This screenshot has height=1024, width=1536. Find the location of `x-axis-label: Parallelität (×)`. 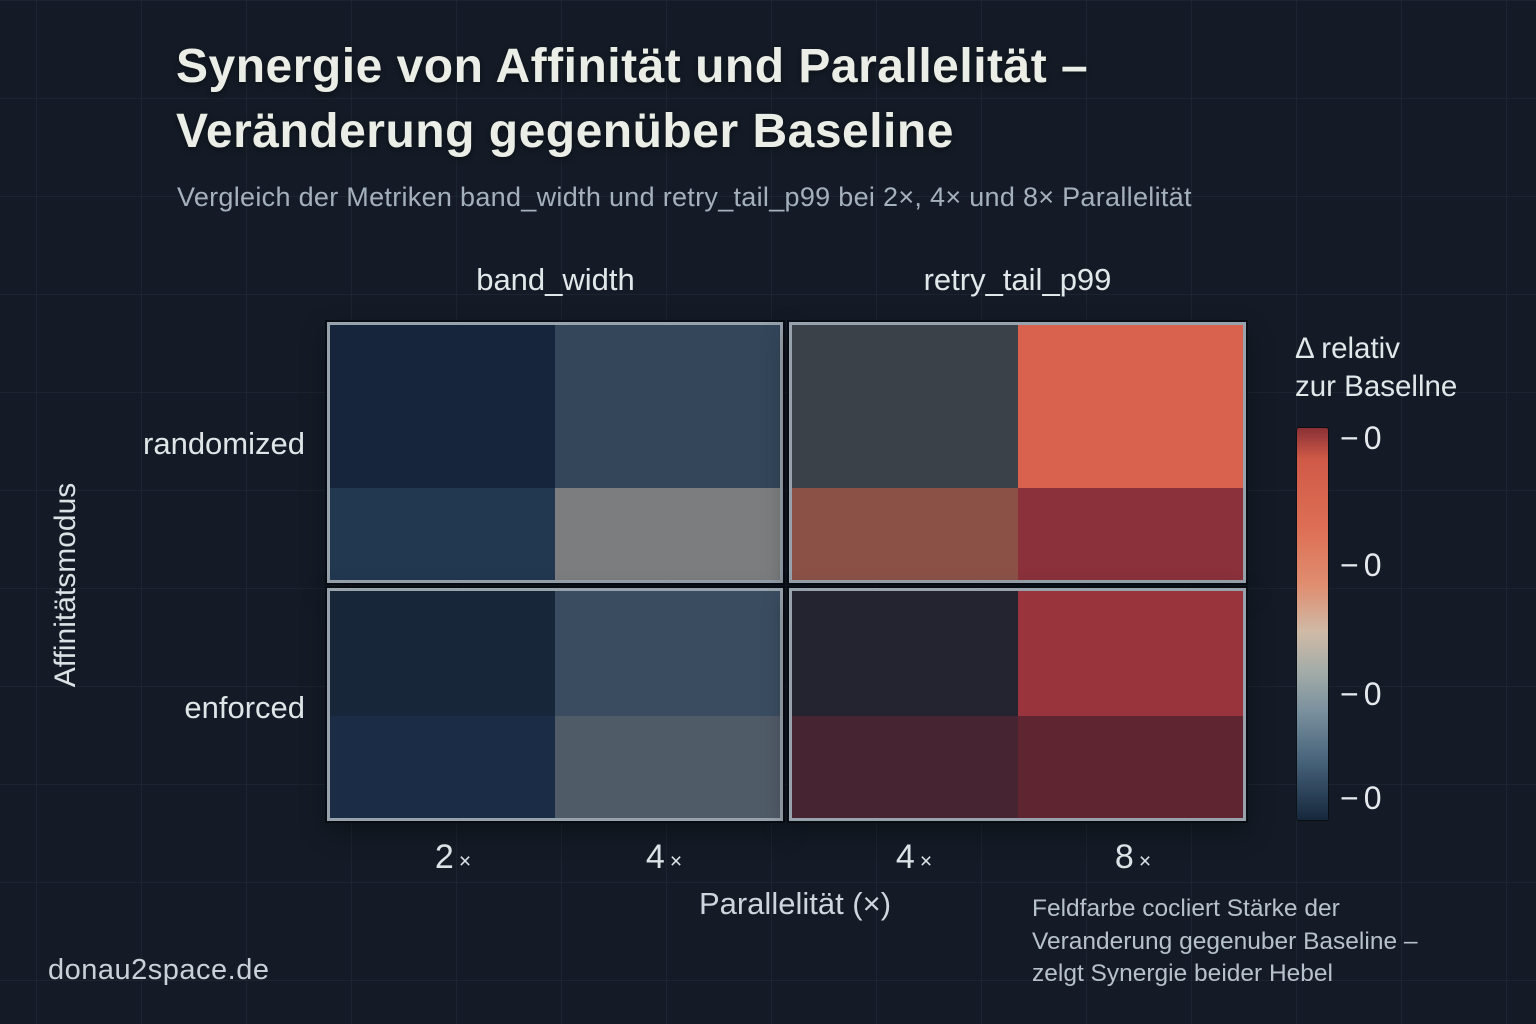

x-axis-label: Parallelität (×) is located at coordinates (795, 903).